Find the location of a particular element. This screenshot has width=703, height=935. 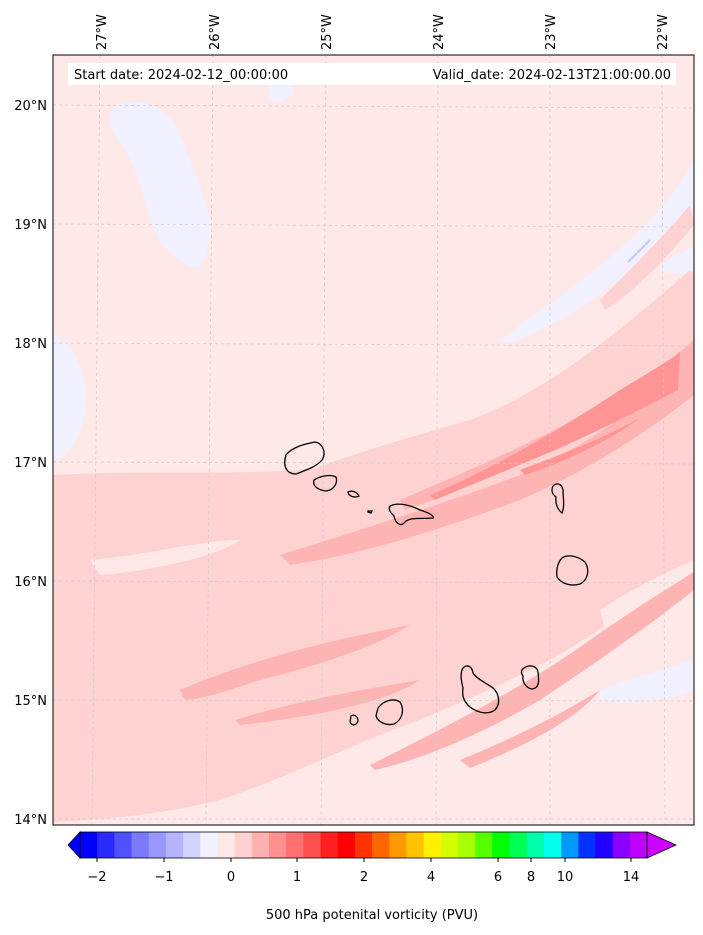

lon-tick-label: 23°W is located at coordinates (551, 32).